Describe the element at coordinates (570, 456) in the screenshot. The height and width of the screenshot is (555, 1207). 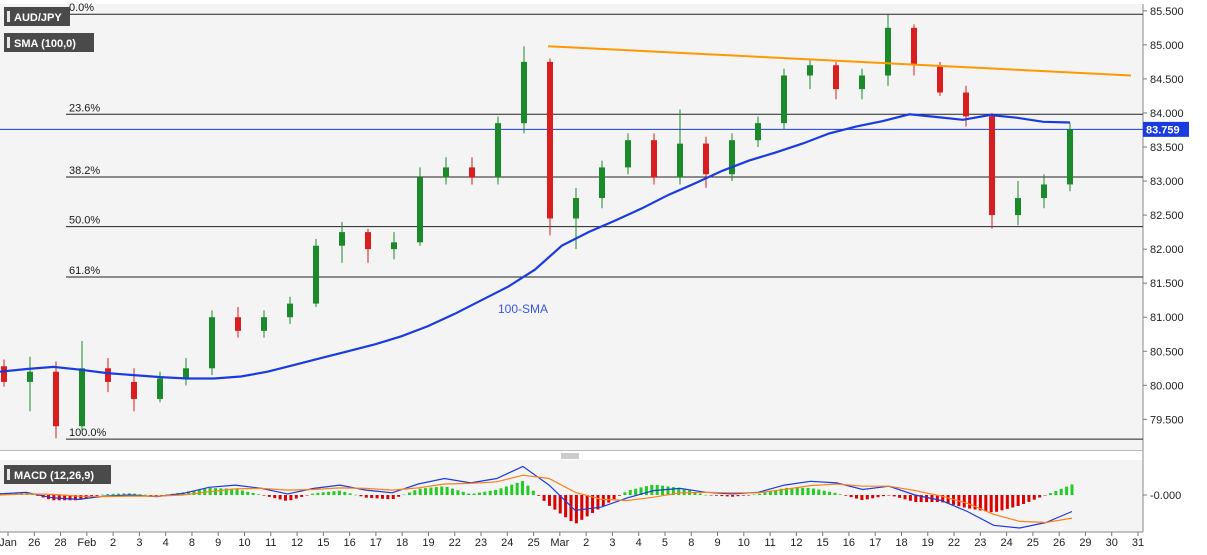
I see `panel-resize-handle` at that location.